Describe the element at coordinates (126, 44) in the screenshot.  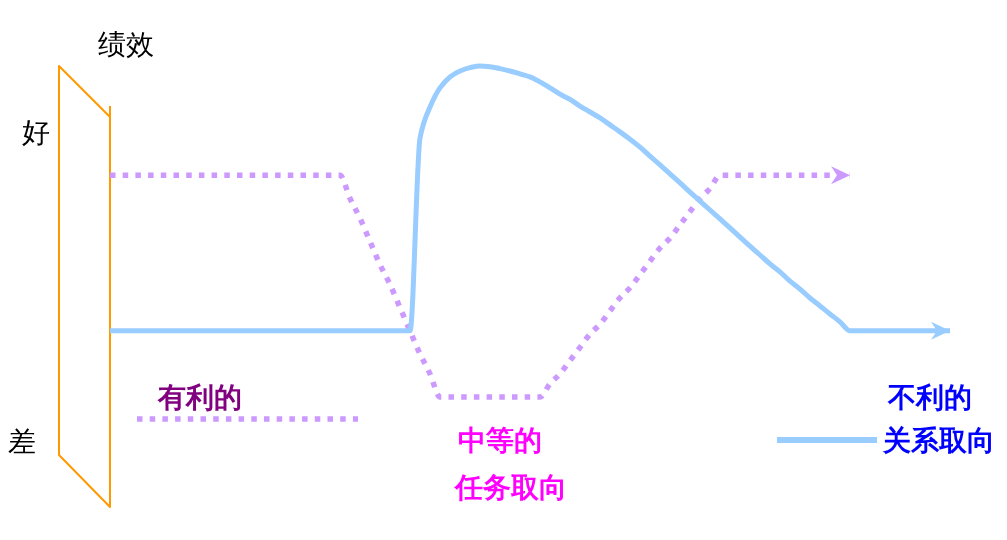
I see `y-axis-title: 绩效` at that location.